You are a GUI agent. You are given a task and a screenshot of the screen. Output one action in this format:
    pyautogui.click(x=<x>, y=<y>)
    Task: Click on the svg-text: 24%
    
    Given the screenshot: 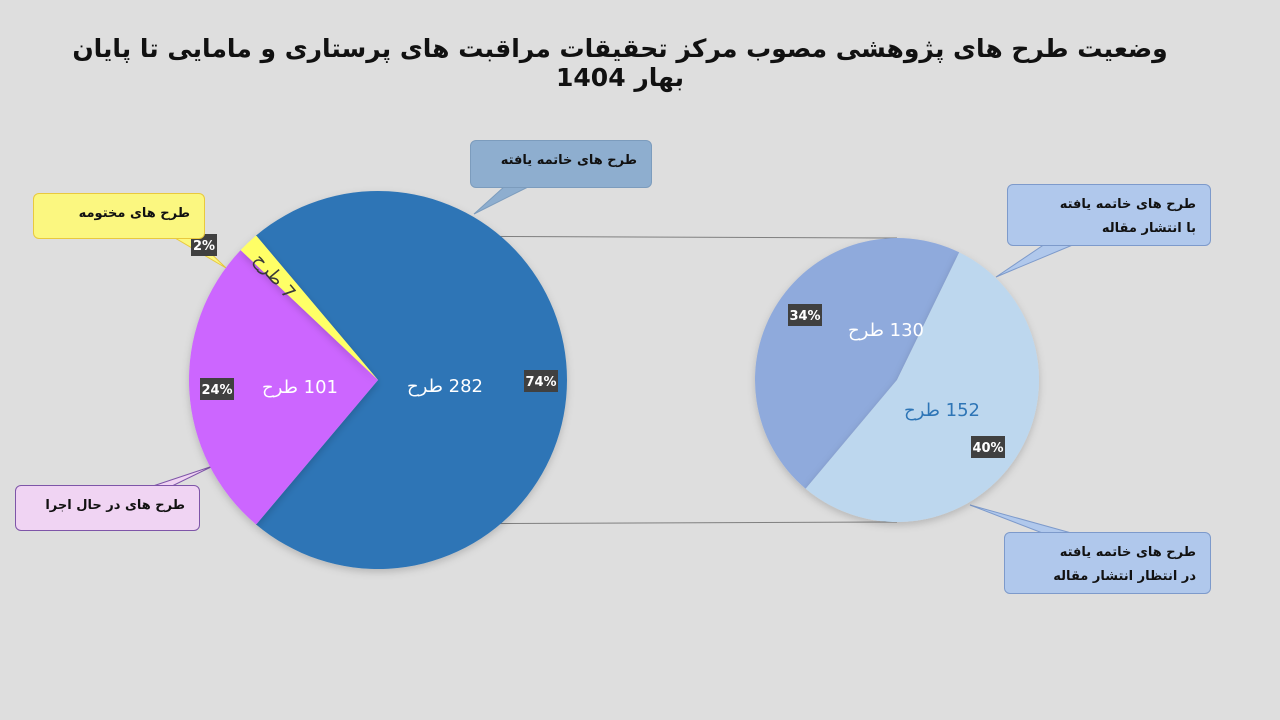 What is the action you would take?
    pyautogui.click(x=216, y=390)
    